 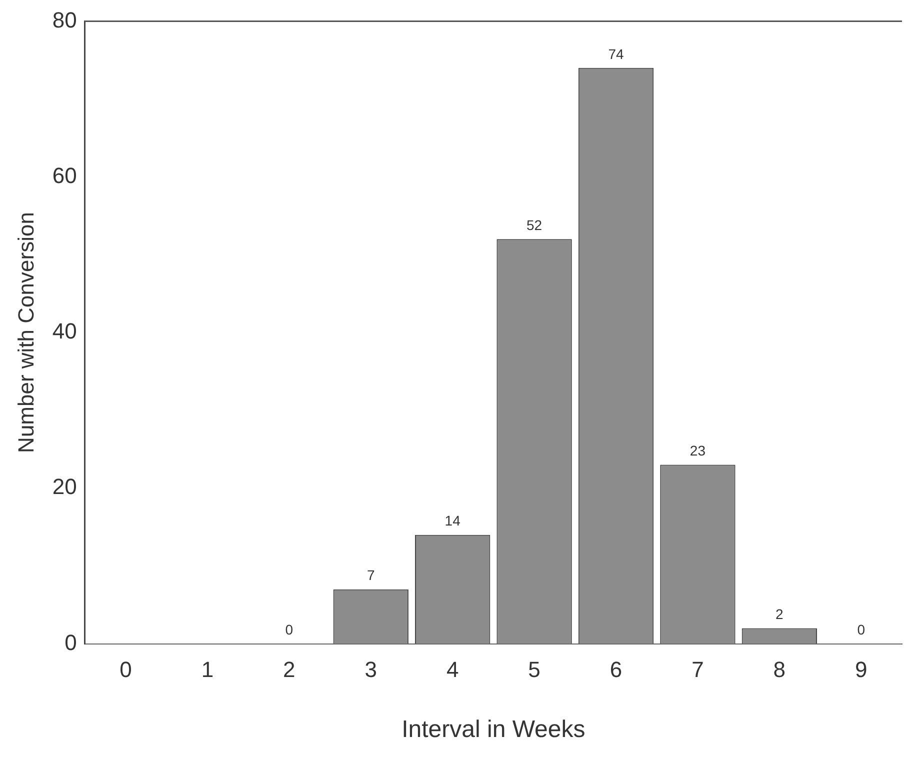 I want to click on x-tick-label: 2, so click(x=289, y=669).